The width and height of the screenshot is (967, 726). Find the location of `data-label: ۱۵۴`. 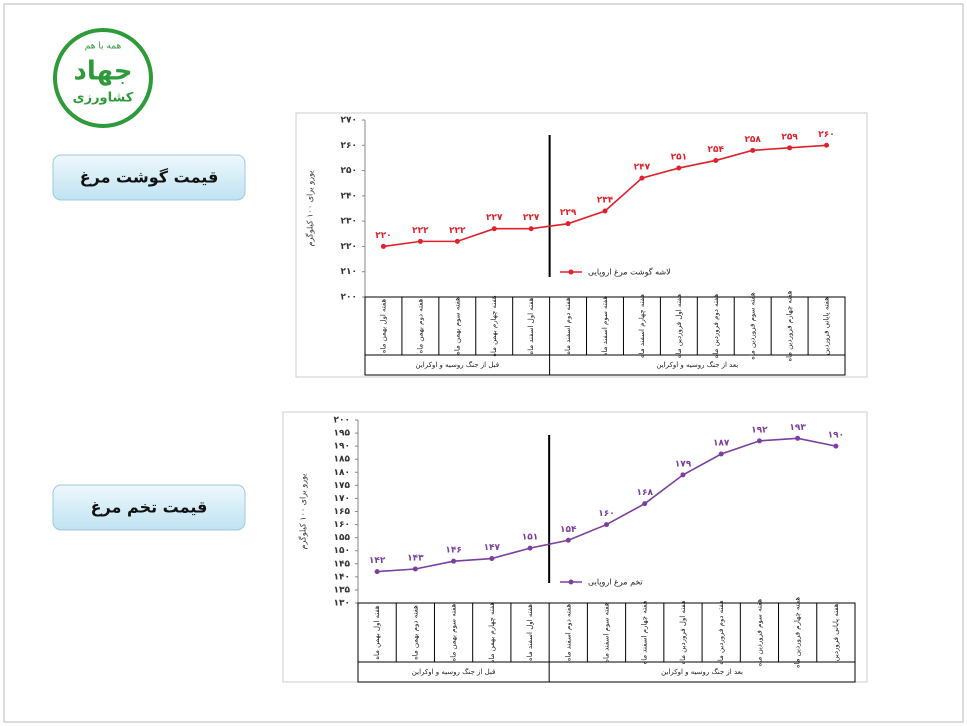

data-label: ۱۵۴ is located at coordinates (568, 530).